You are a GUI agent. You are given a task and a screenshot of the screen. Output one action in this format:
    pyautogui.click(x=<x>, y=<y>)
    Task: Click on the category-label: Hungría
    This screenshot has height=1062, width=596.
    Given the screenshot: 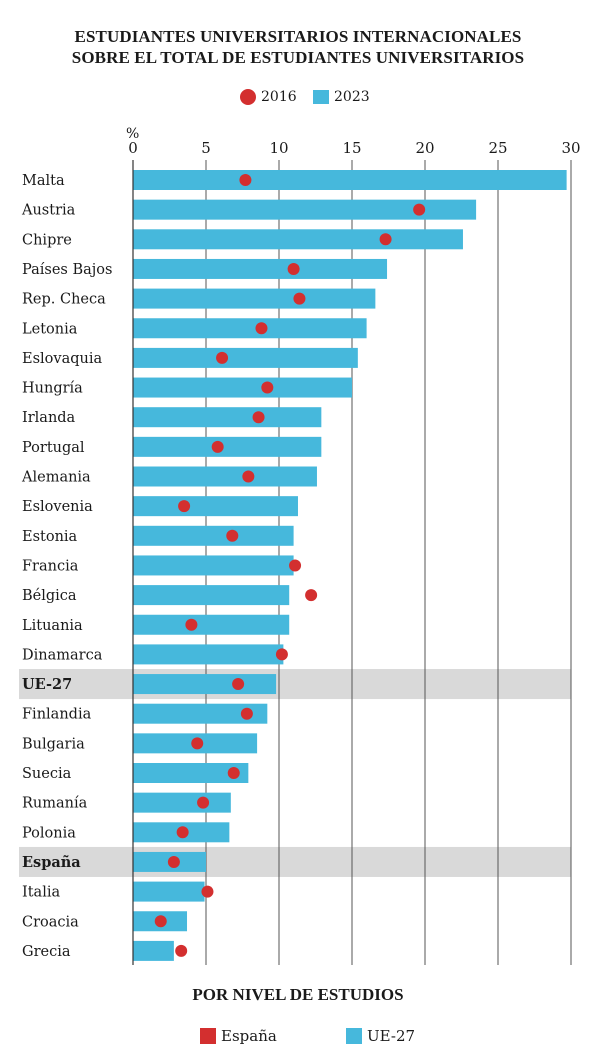 What is the action you would take?
    pyautogui.click(x=52, y=389)
    